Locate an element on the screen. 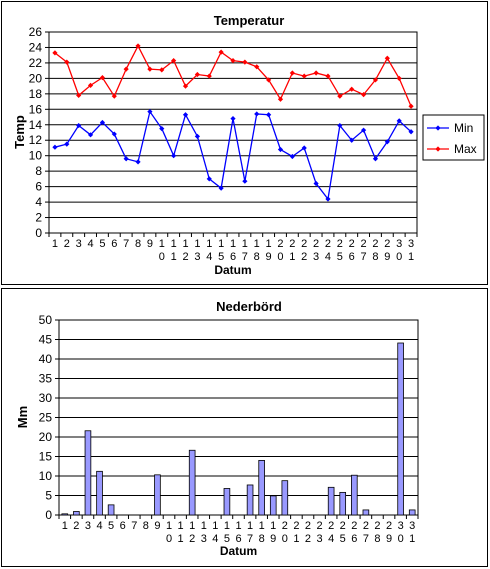  y-tick-label: 26 is located at coordinates (36, 32).